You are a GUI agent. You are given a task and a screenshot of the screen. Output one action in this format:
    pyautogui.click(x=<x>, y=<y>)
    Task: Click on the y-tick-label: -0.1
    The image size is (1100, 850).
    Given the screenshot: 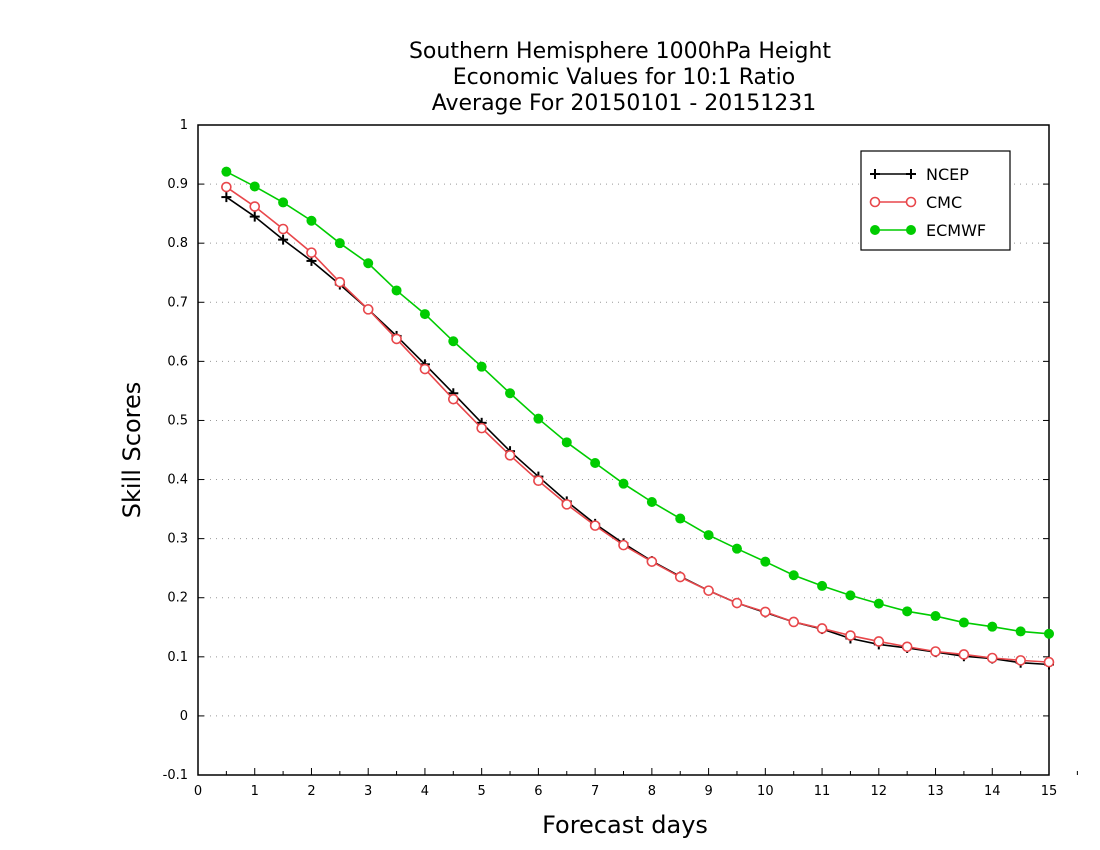 What is the action you would take?
    pyautogui.click(x=175, y=775)
    